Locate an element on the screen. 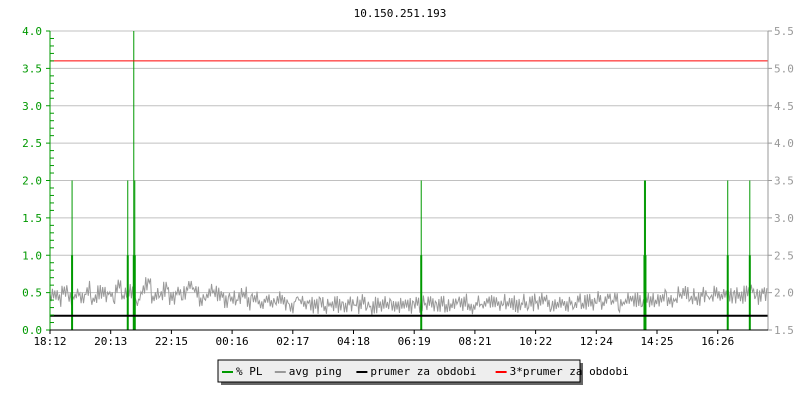 This screenshot has width=800, height=400. avg-ping-line is located at coordinates (408, 296).